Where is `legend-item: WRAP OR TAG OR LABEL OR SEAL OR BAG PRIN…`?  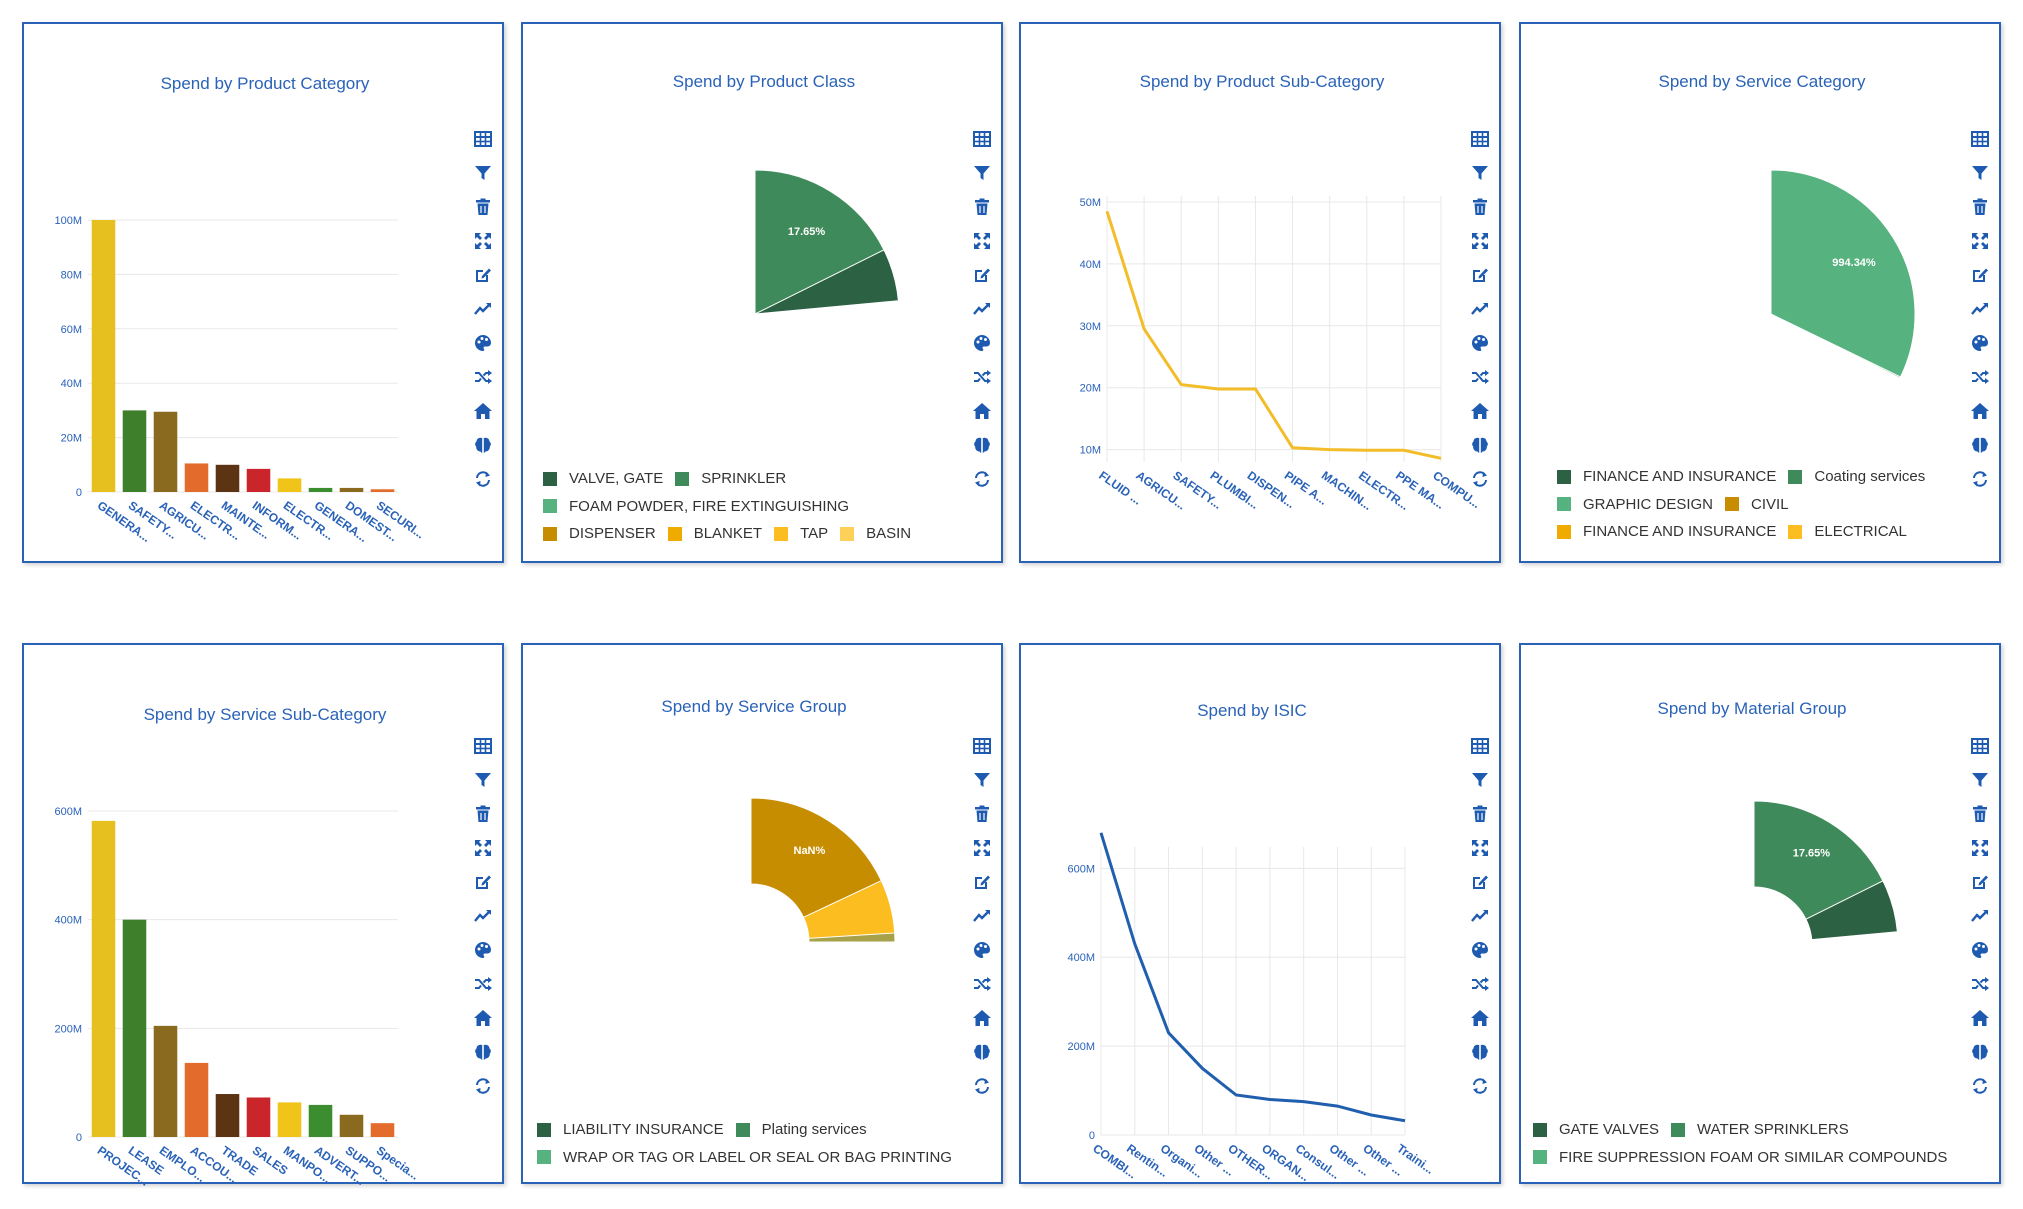 legend-item: WRAP OR TAG OR LABEL OR SEAL OR BAG PRIN… is located at coordinates (744, 1157).